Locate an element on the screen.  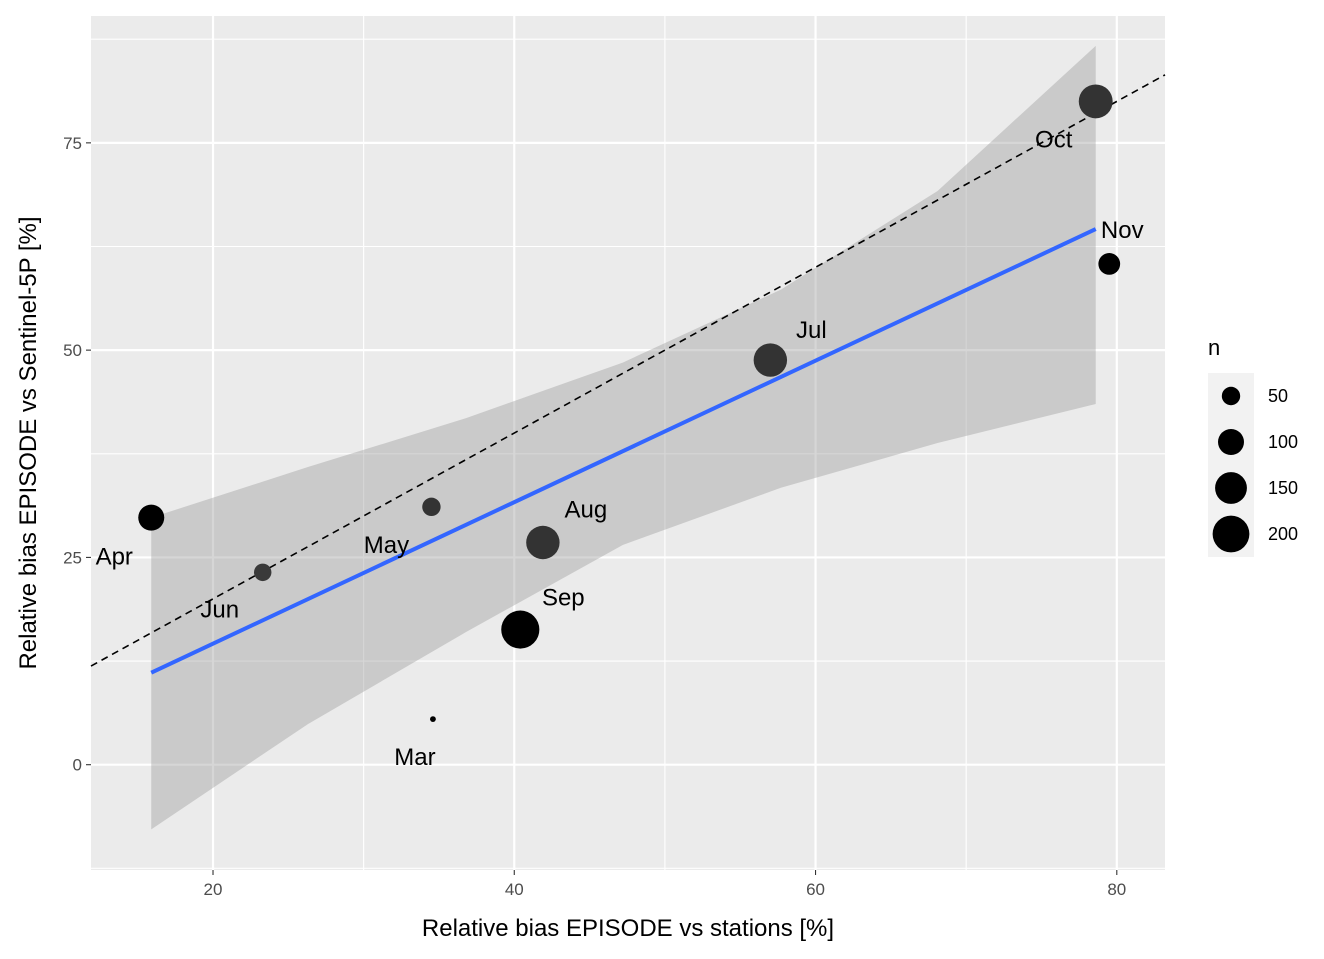
data-point-sep is located at coordinates (520, 629).